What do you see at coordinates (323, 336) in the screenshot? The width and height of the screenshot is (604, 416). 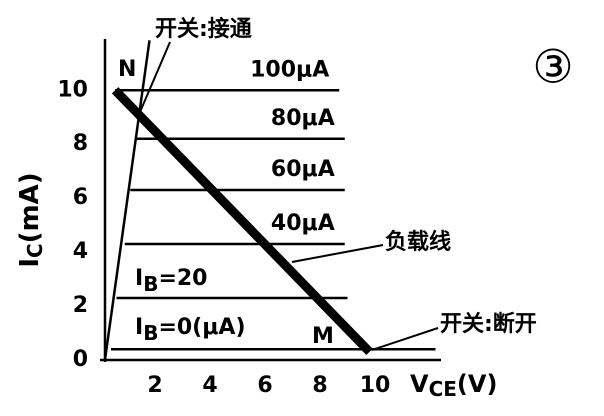 I see `point-label: M` at bounding box center [323, 336].